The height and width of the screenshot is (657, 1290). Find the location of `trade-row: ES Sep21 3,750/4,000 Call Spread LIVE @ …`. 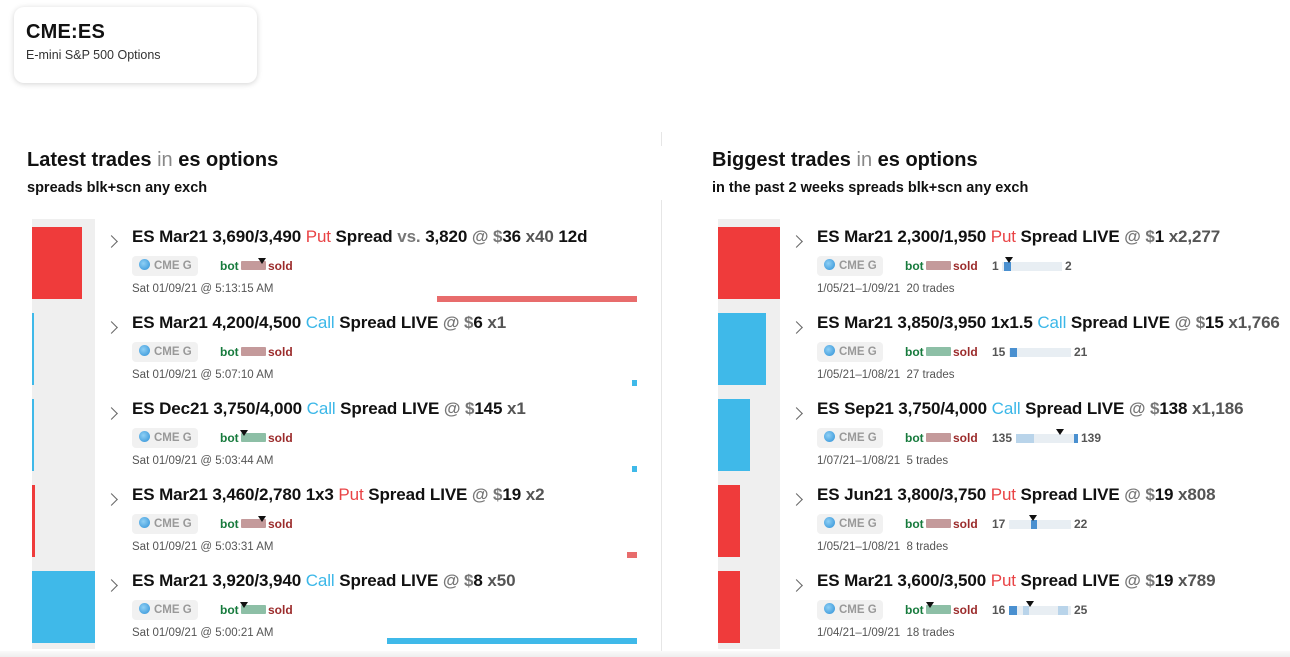

trade-row: ES Sep21 3,750/4,000 Call Spread LIVE @ … is located at coordinates (1001, 434).